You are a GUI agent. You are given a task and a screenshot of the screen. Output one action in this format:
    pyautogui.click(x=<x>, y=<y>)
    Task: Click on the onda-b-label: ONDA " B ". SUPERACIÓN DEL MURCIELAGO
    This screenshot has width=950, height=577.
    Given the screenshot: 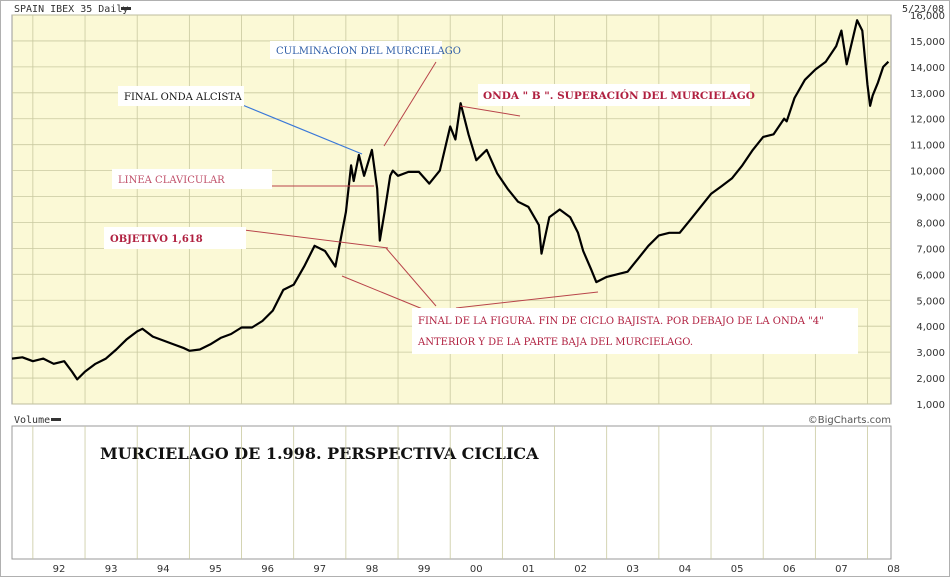 What is the action you would take?
    pyautogui.click(x=619, y=95)
    